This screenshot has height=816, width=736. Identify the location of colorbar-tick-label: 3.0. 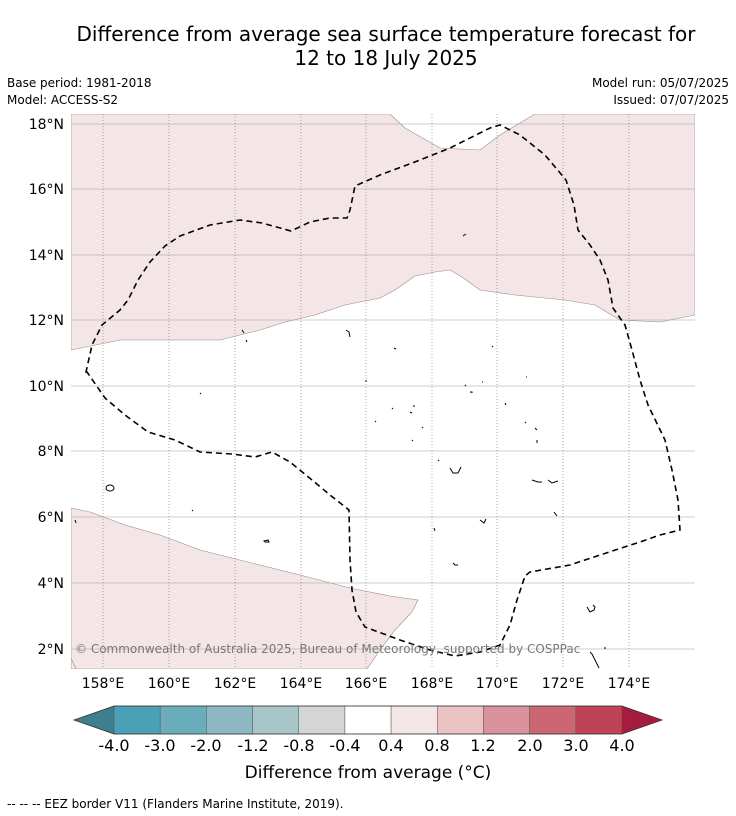
(575, 745).